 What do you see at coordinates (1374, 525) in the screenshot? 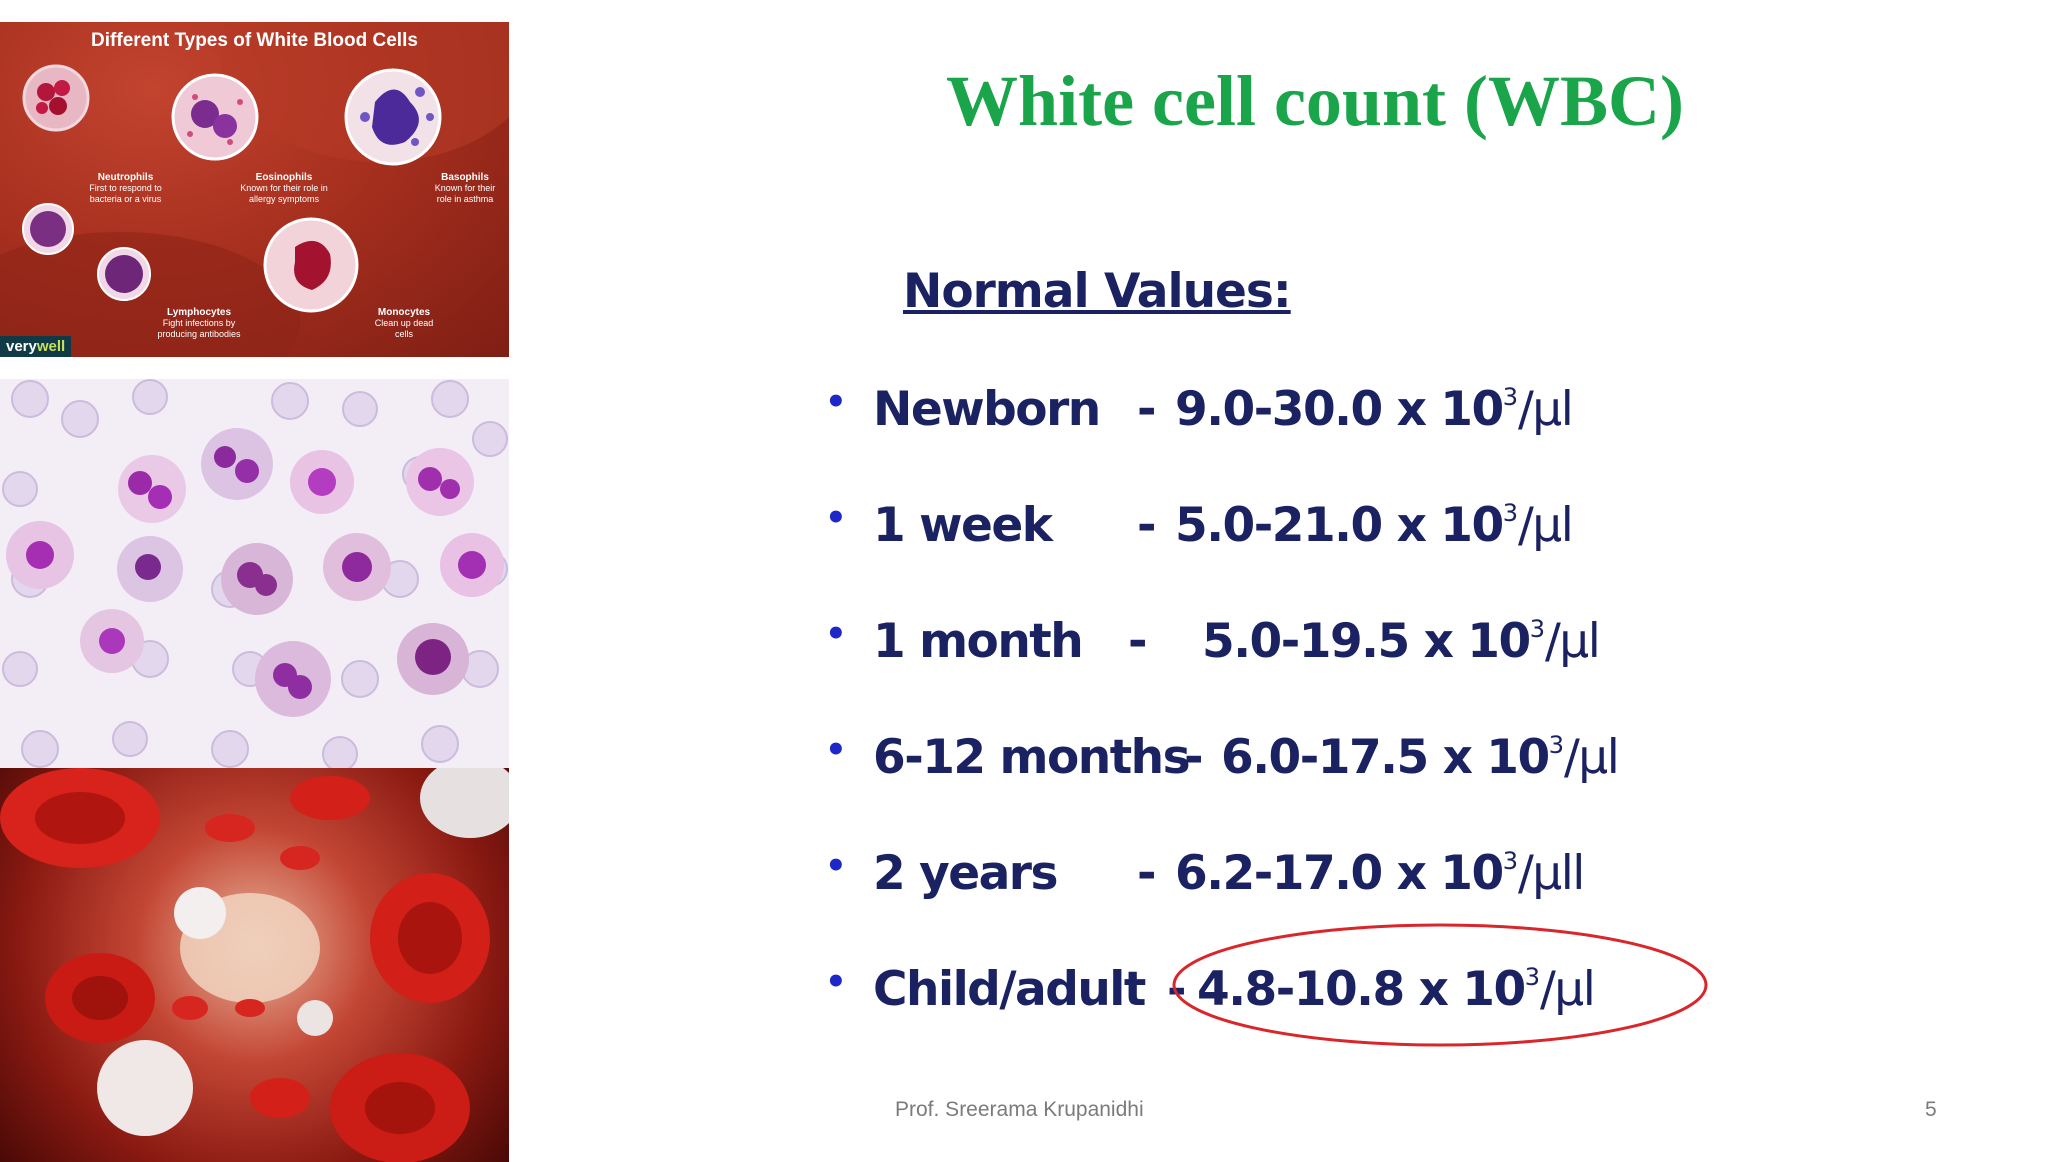
I see `row-range: 5.0-21.0 x 103/µl` at bounding box center [1374, 525].